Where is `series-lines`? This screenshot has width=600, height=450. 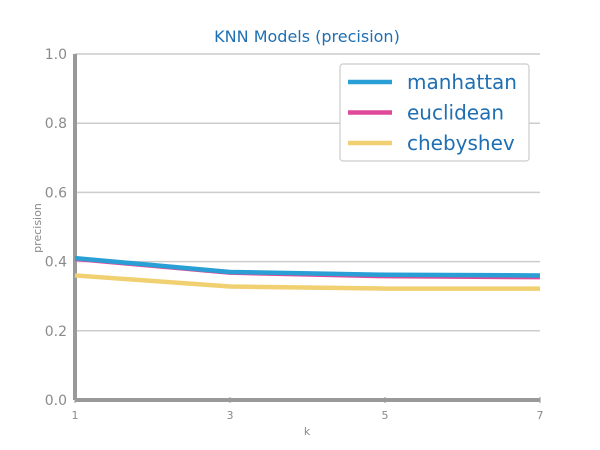
series-lines is located at coordinates (307, 273).